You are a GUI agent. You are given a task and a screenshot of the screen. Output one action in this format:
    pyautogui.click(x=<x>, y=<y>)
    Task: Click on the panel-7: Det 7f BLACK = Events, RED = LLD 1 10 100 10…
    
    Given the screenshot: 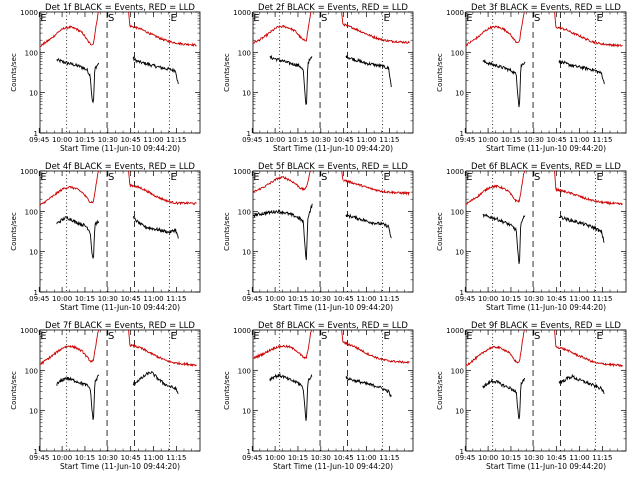 What is the action you would take?
    pyautogui.click(x=105, y=396)
    